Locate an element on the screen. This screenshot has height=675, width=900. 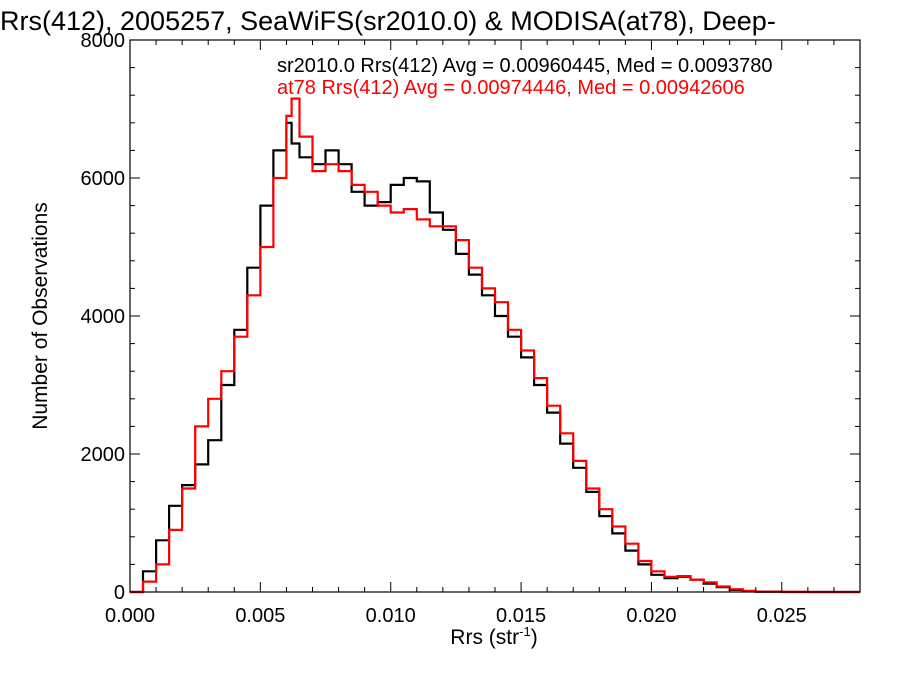
x-tick-label: 0.015 is located at coordinates (521, 616).